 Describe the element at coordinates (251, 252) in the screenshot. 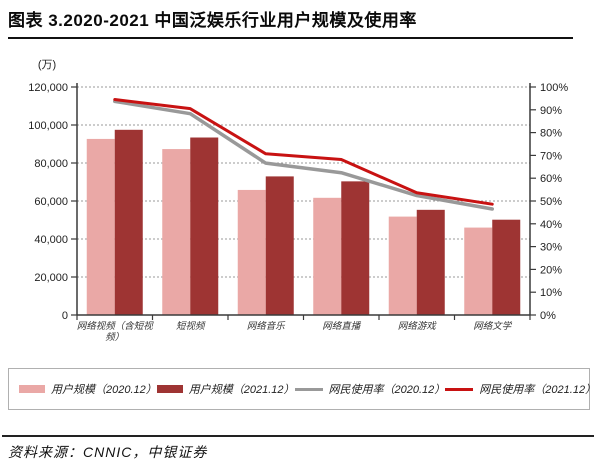

I see `bar-series0-cat2` at that location.